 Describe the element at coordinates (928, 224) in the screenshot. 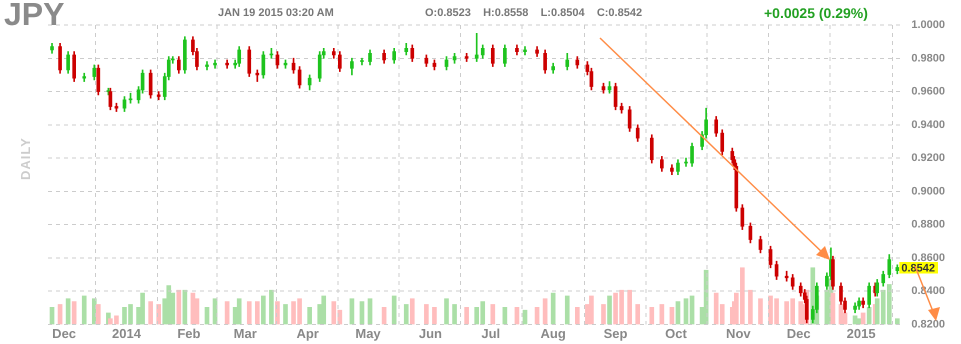

I see `y-tick-label: 0.8800` at that location.